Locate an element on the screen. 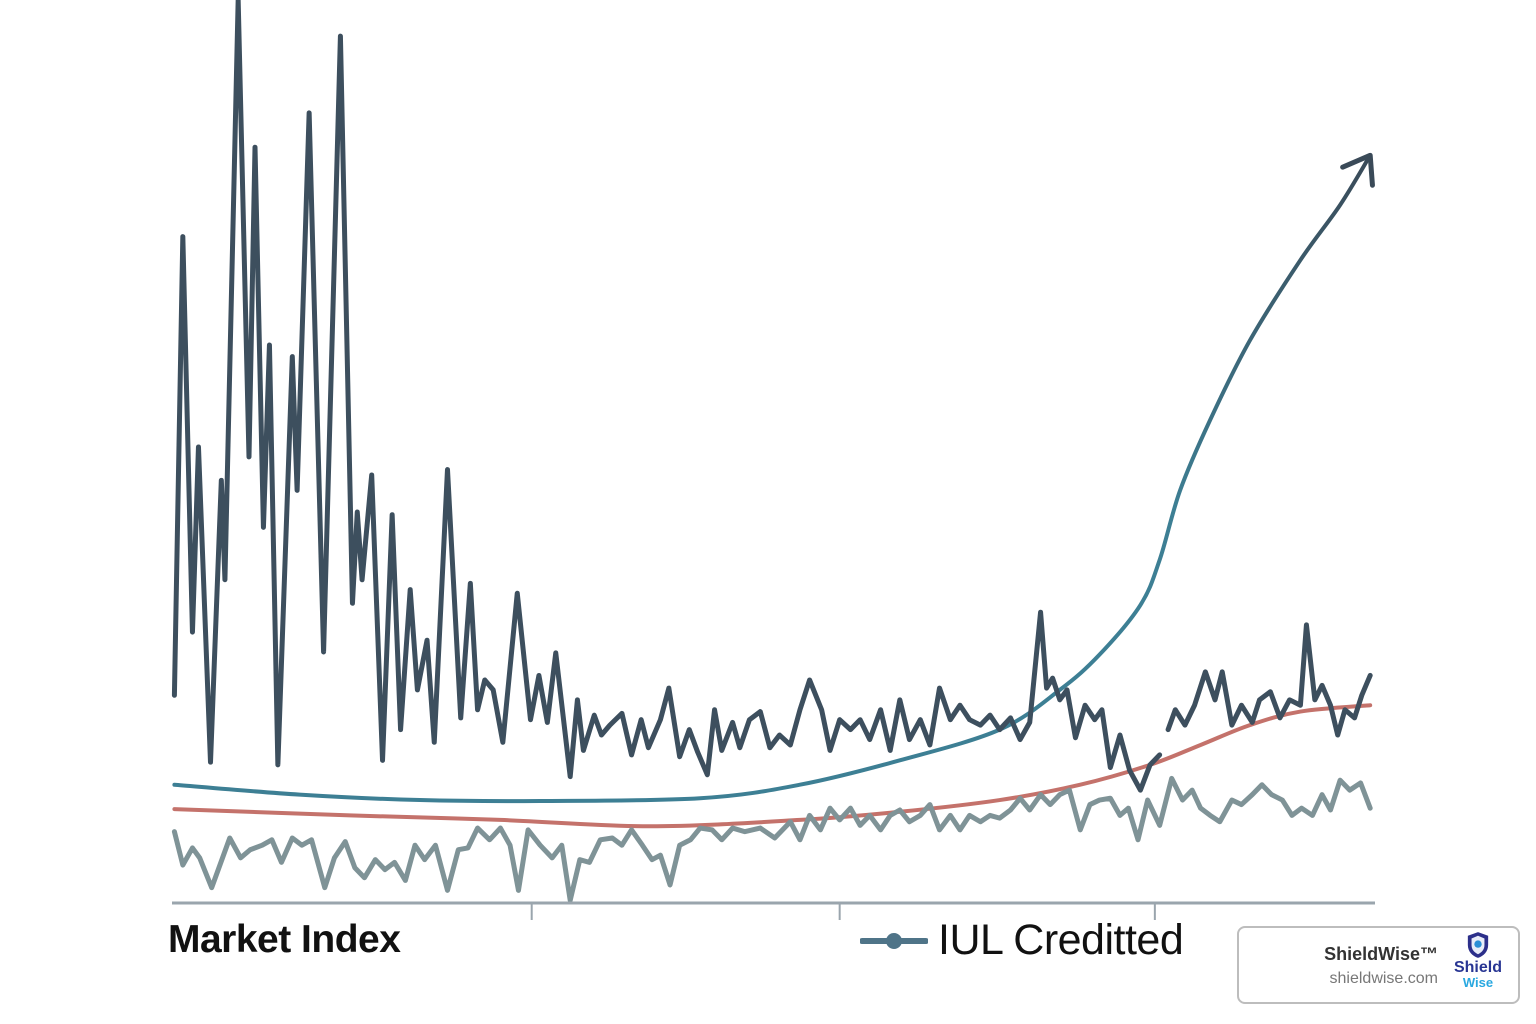 The width and height of the screenshot is (1536, 1024). series-line-gray is located at coordinates (772, 839).